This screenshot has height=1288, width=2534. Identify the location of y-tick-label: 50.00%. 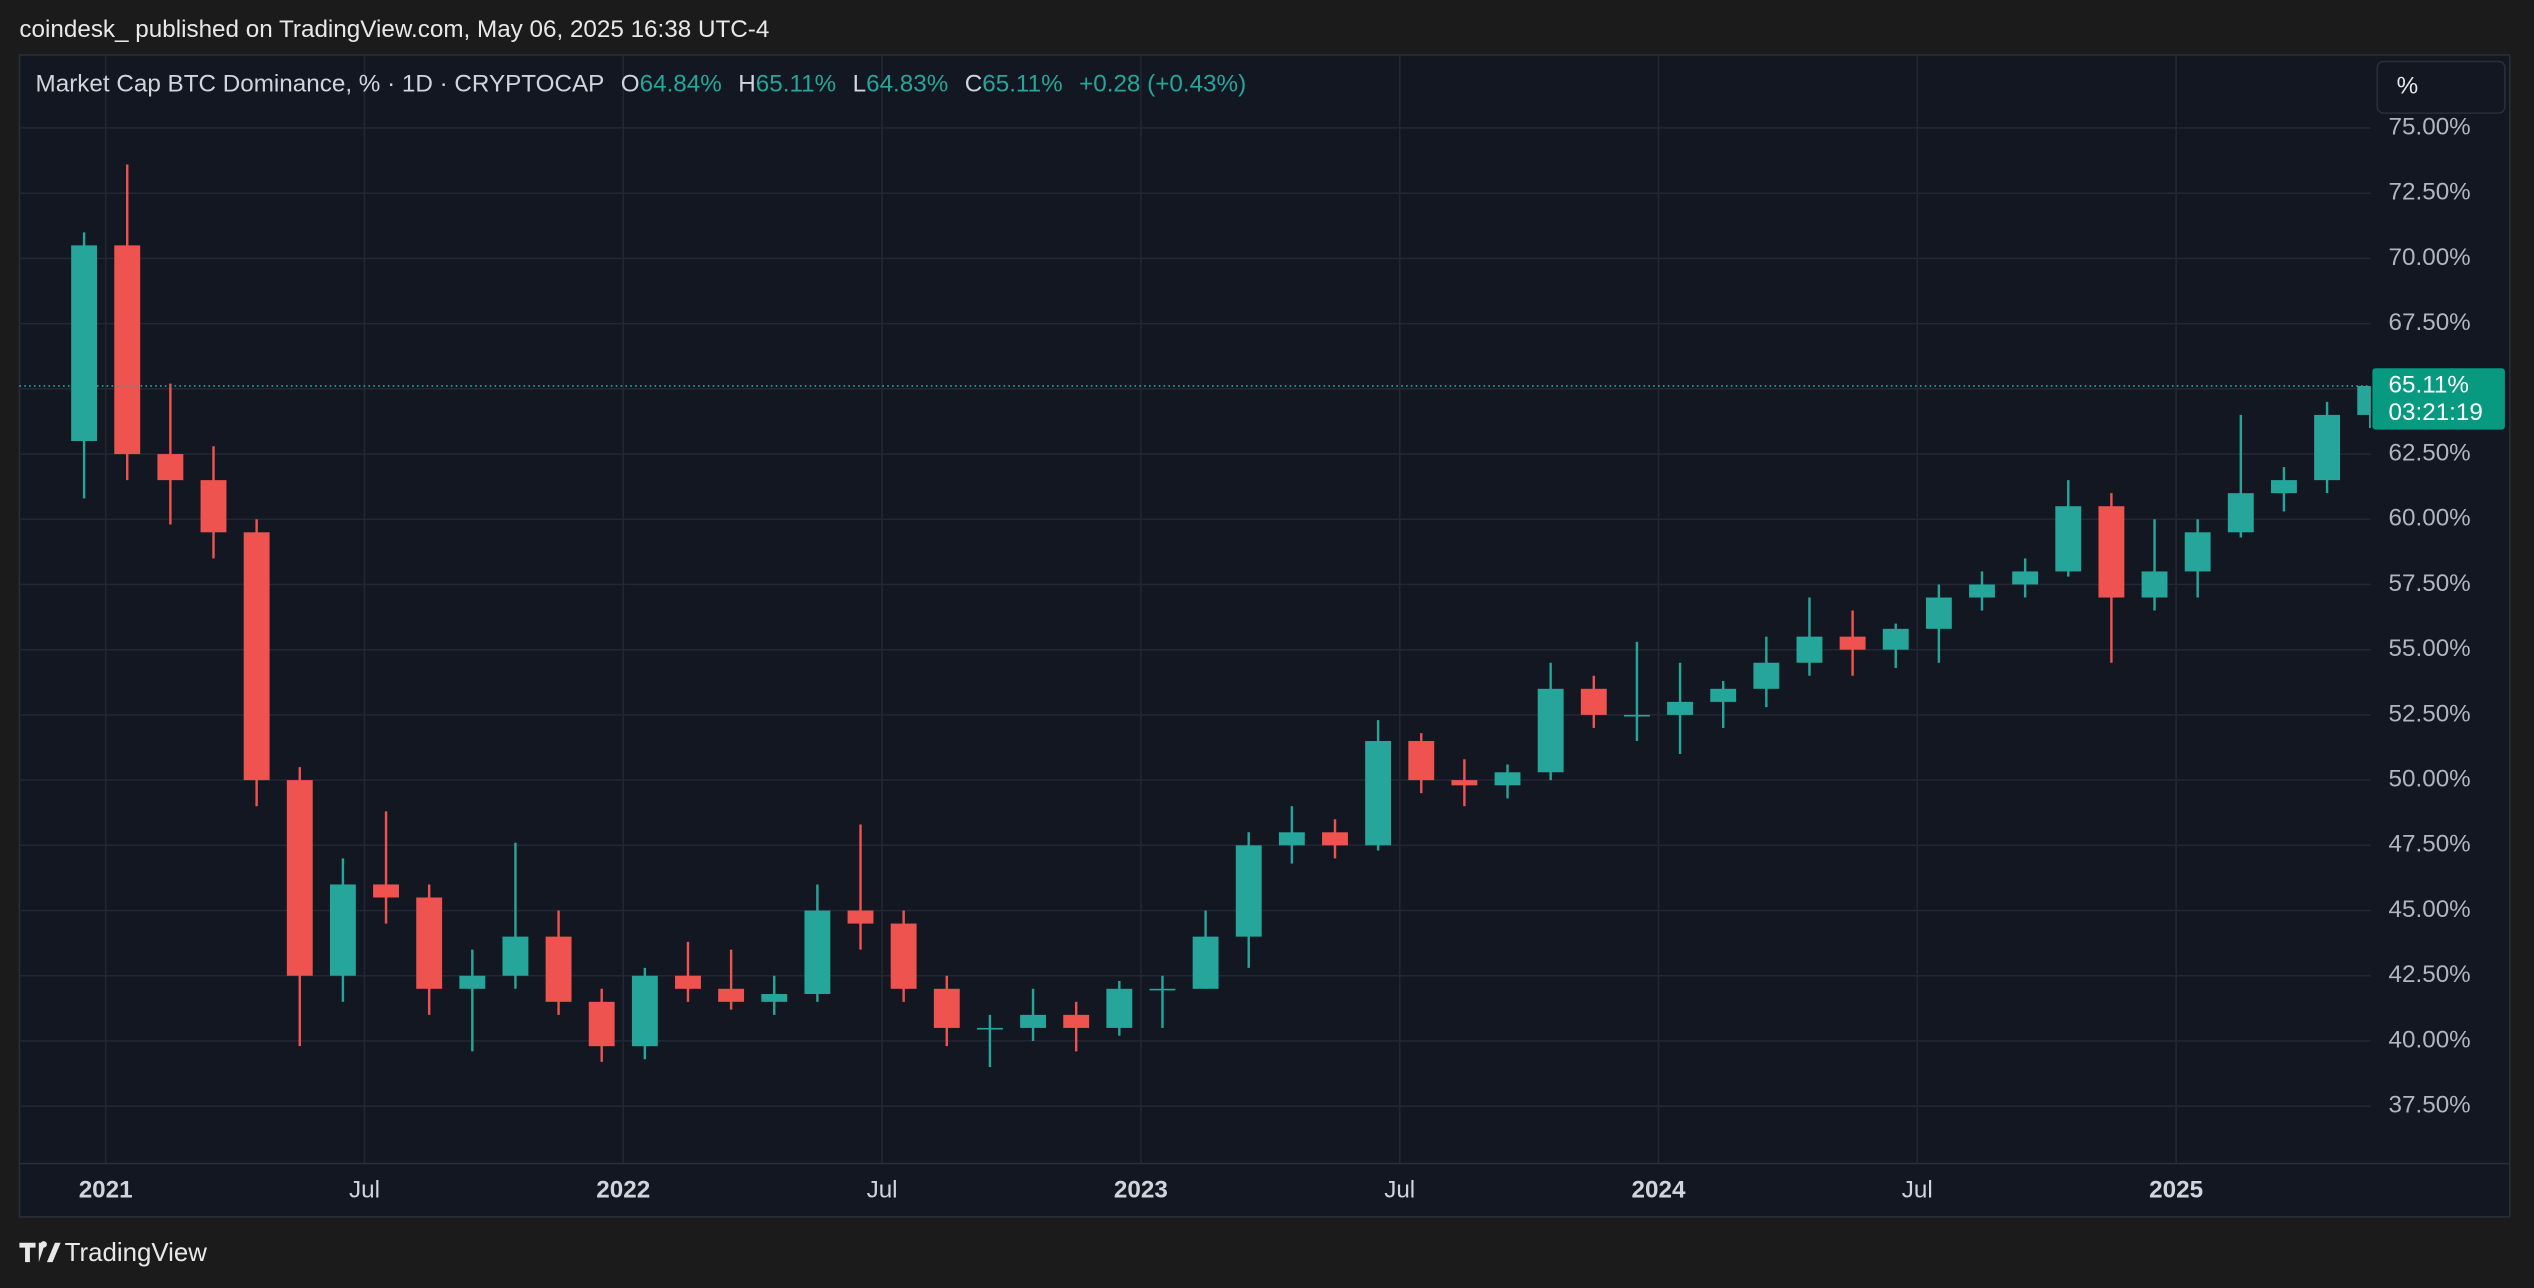
(2430, 779).